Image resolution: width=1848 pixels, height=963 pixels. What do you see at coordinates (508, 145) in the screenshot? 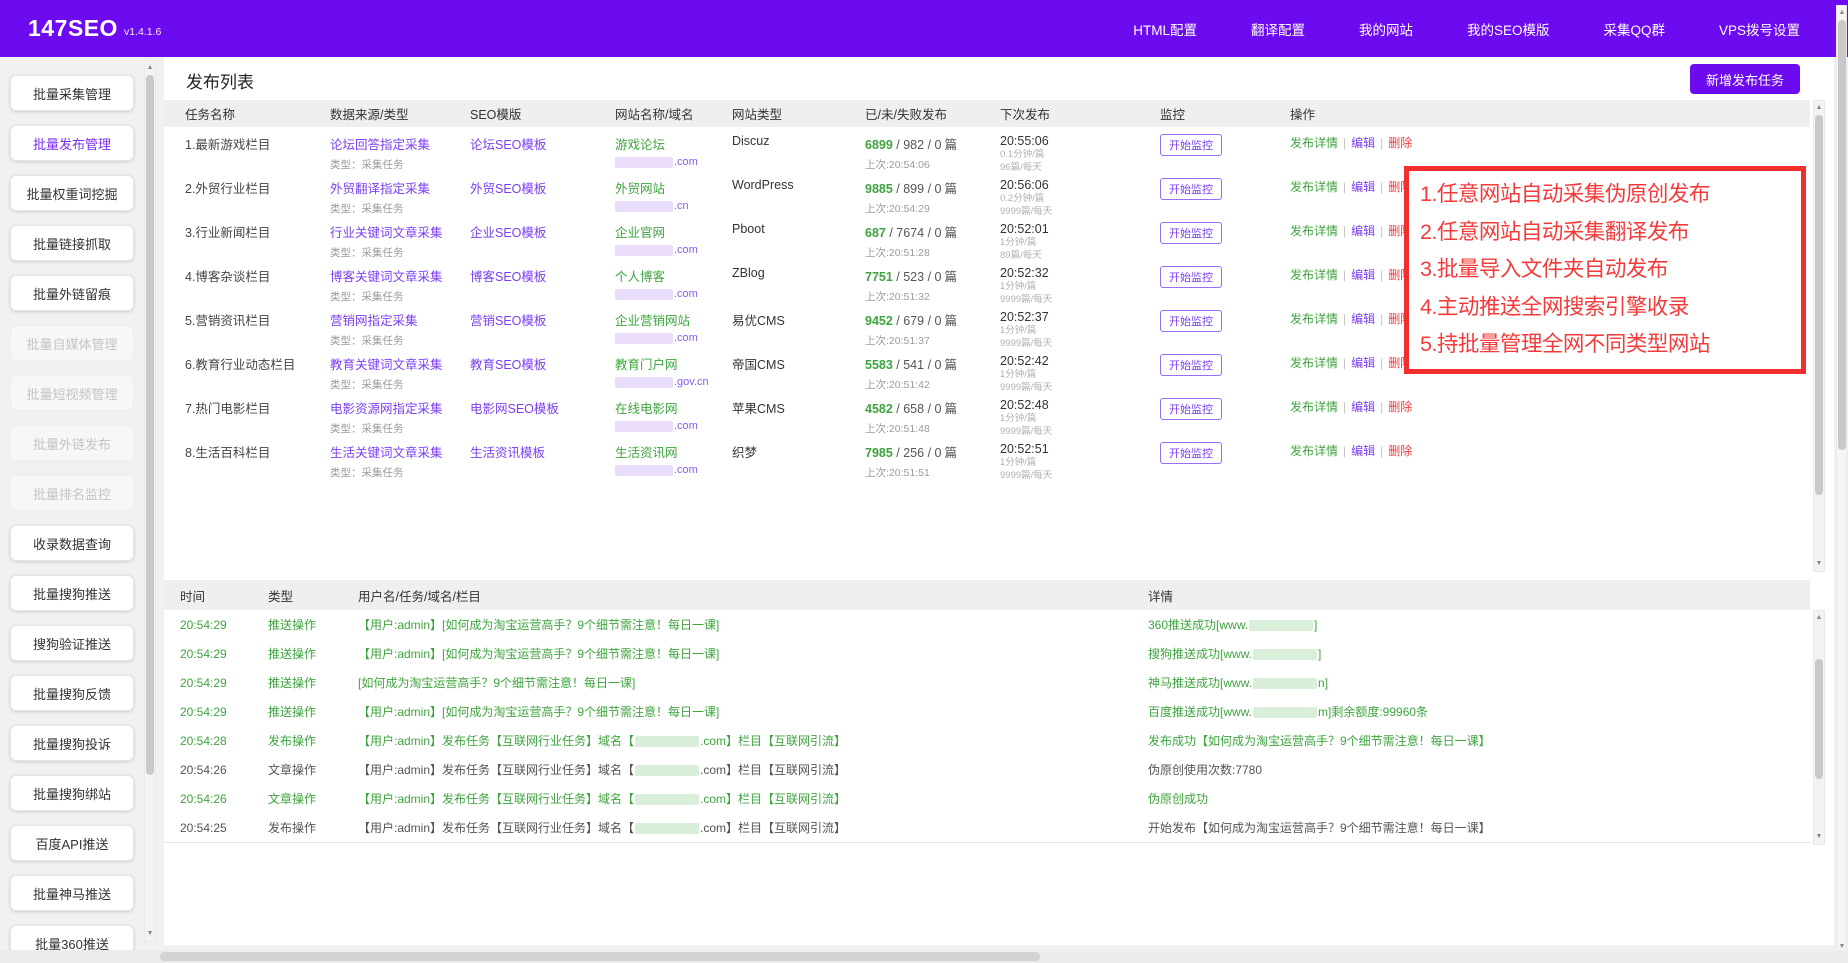
I see `seo-template-link: 论坛SEO模板` at bounding box center [508, 145].